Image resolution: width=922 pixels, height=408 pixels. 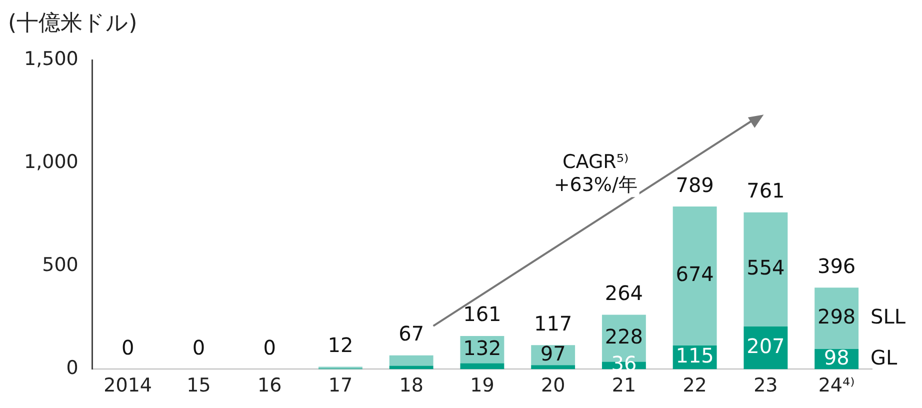 What do you see at coordinates (411, 334) in the screenshot?
I see `total-label: 67` at bounding box center [411, 334].